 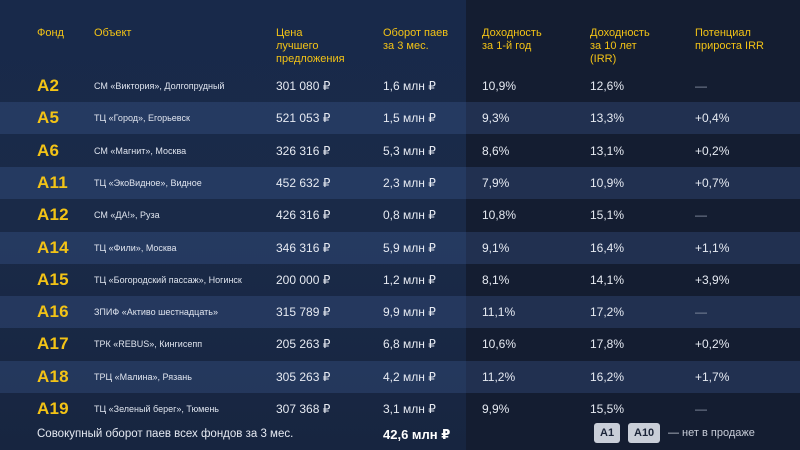 I want to click on fund-code: A11, so click(x=52, y=182).